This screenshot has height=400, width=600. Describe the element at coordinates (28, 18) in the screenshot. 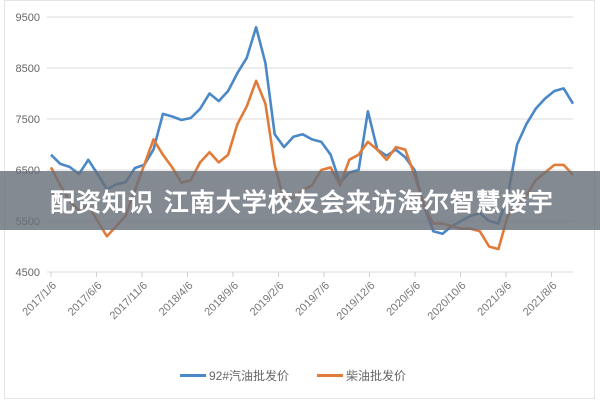

I see `y-tick-label: 9500` at that location.